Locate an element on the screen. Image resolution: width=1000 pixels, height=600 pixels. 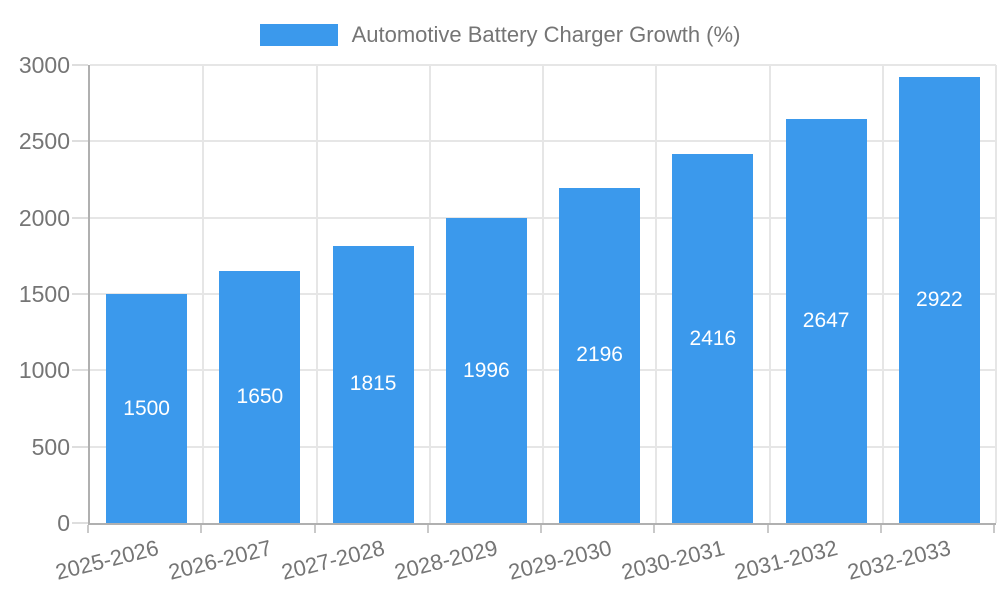
chart-legend: Automotive Battery Charger Growth (%) is located at coordinates (500, 35).